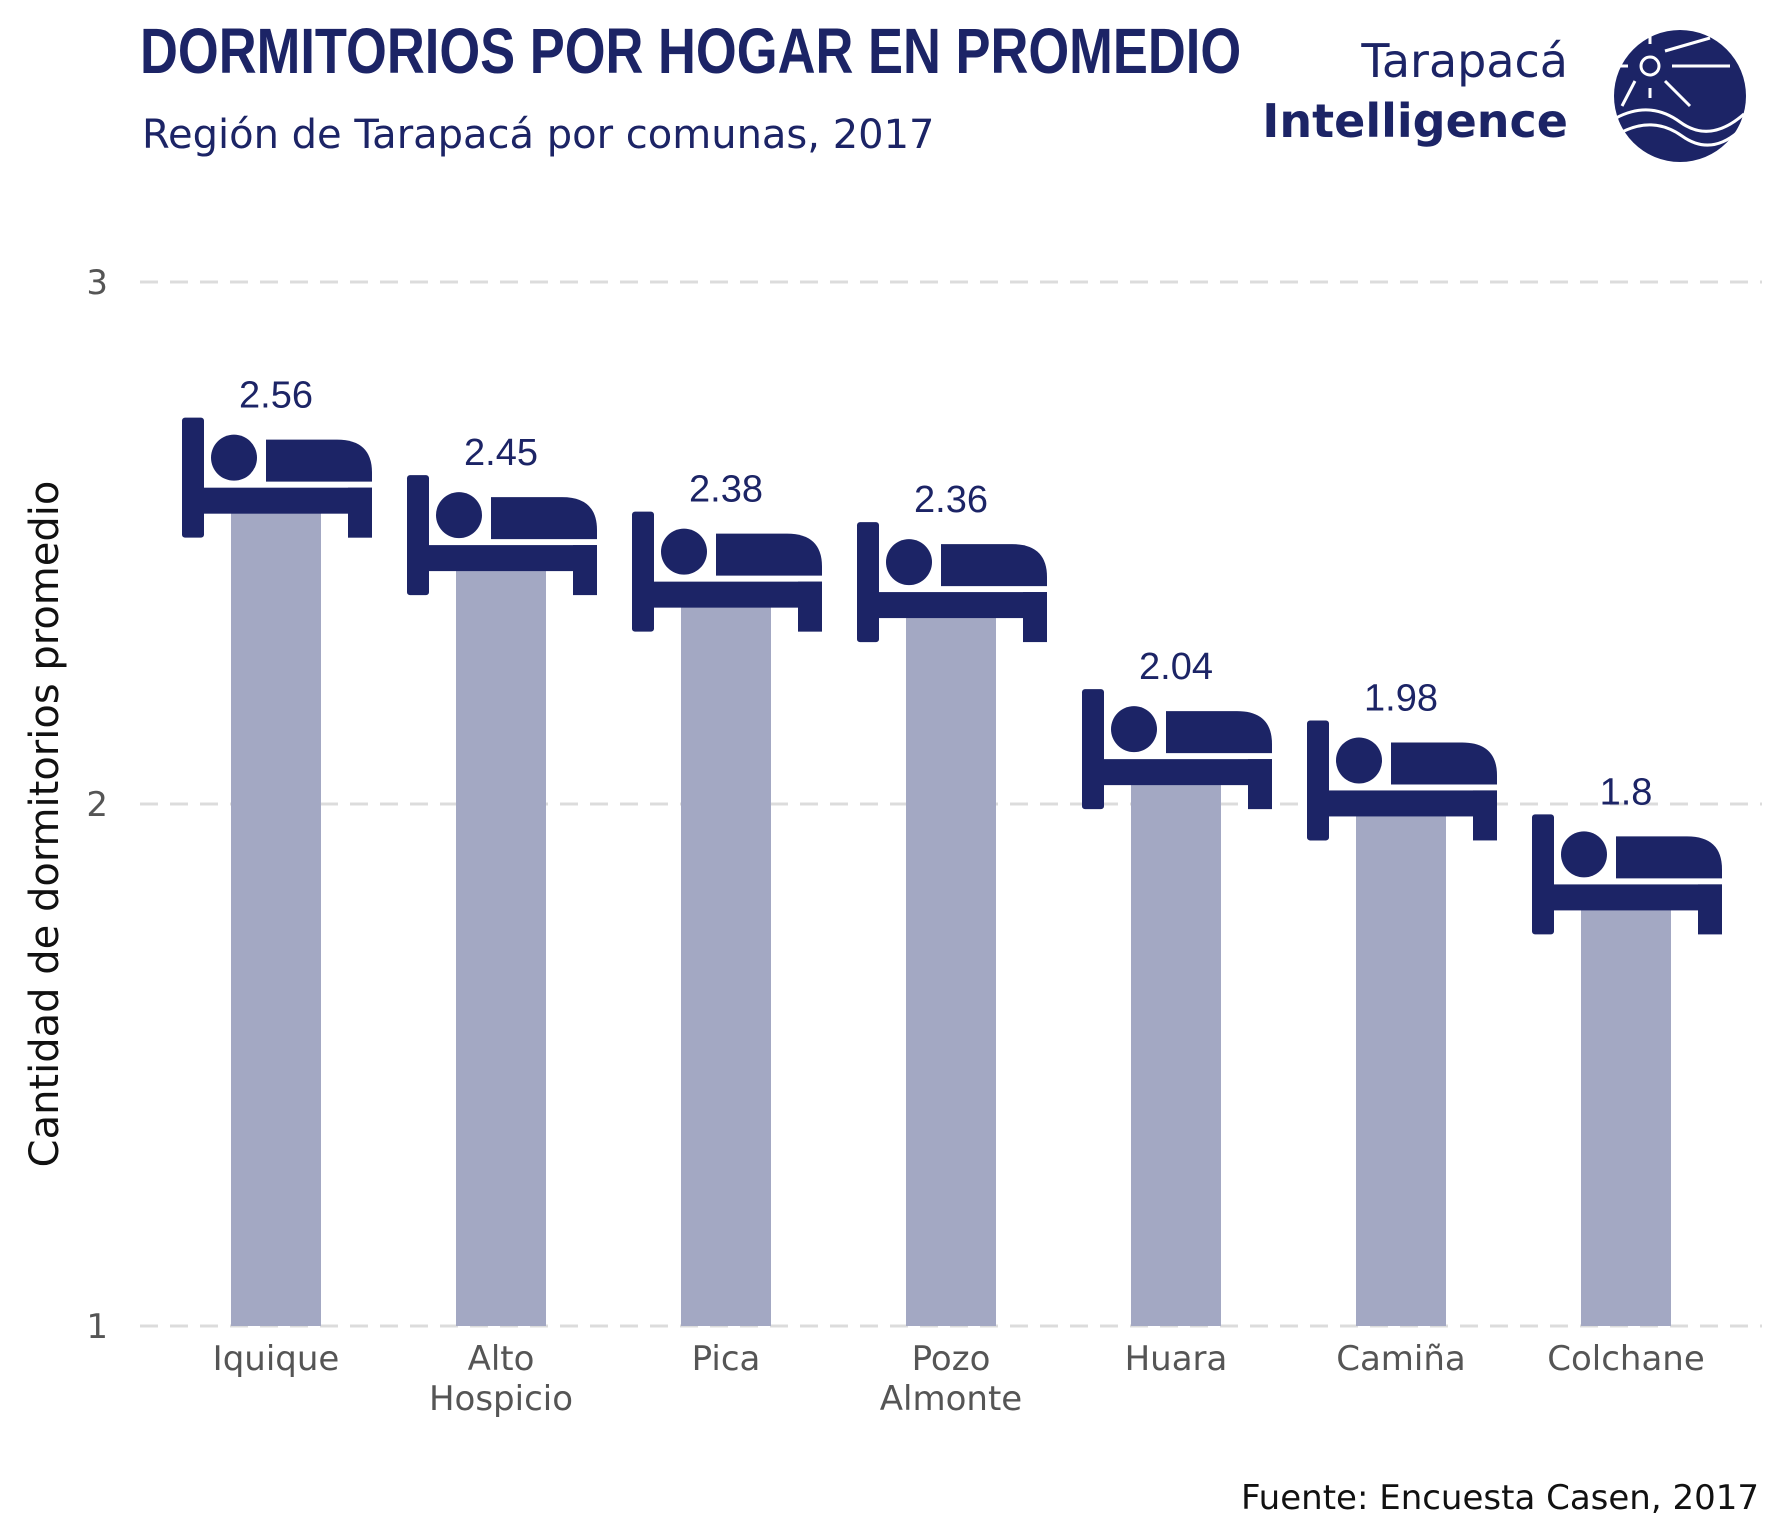 The image size is (1771, 1535). I want to click on x-tick-label: Huara, so click(1176, 1359).